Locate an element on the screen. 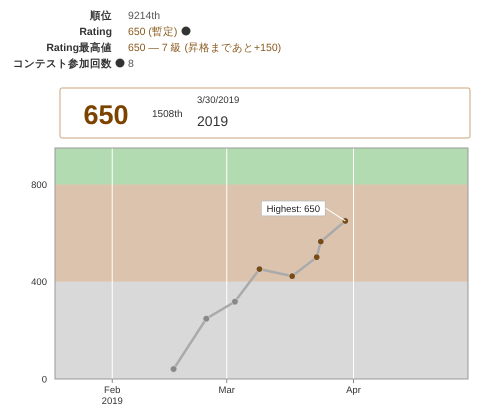 This screenshot has width=500, height=407. annotation: Highest: 650 is located at coordinates (293, 209).